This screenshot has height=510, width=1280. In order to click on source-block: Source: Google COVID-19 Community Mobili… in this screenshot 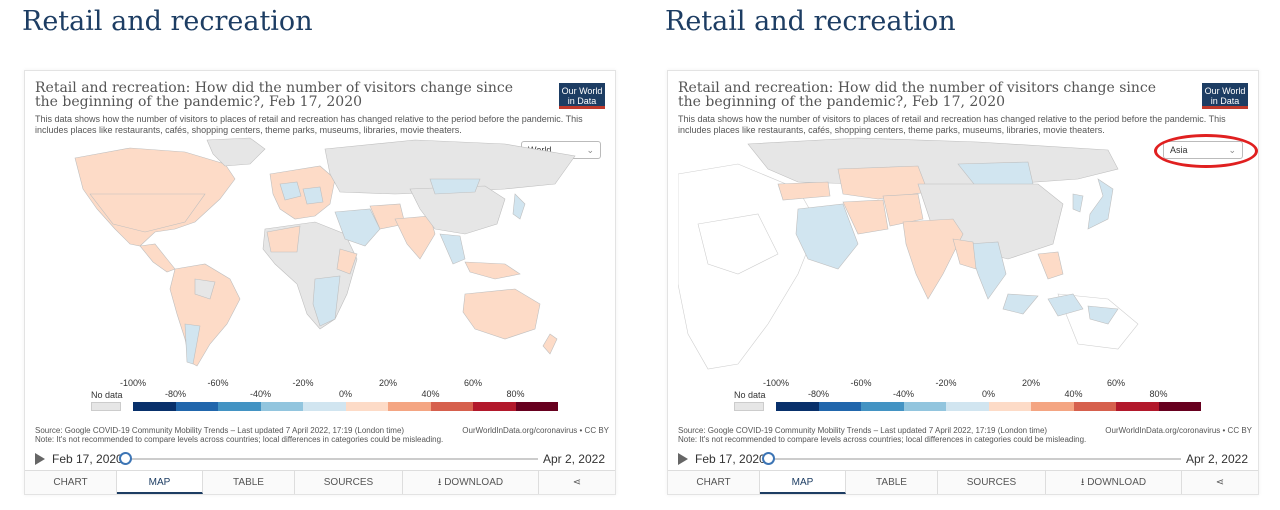, I will do `click(965, 435)`.